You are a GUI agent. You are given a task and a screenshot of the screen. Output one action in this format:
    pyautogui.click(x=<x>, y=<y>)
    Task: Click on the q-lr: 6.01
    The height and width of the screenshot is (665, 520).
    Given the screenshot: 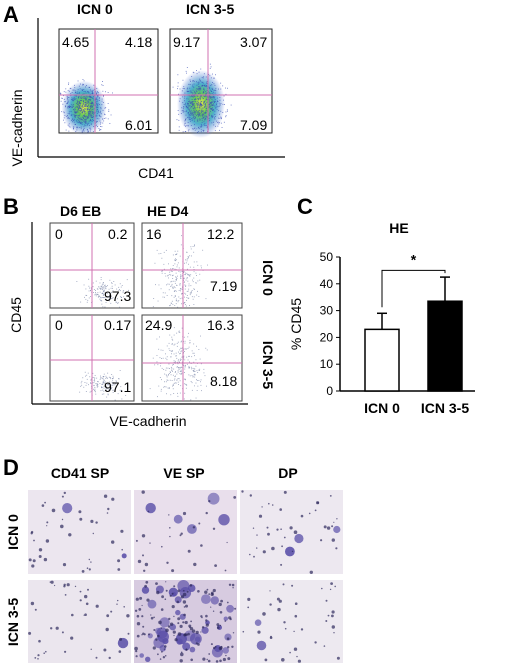 What is the action you would take?
    pyautogui.click(x=138, y=125)
    